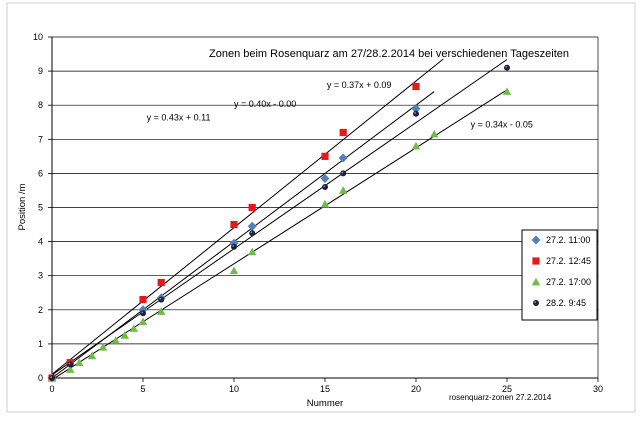 This screenshot has height=421, width=641. I want to click on trendline-equation: y = 0.37x + 0.09, so click(359, 85).